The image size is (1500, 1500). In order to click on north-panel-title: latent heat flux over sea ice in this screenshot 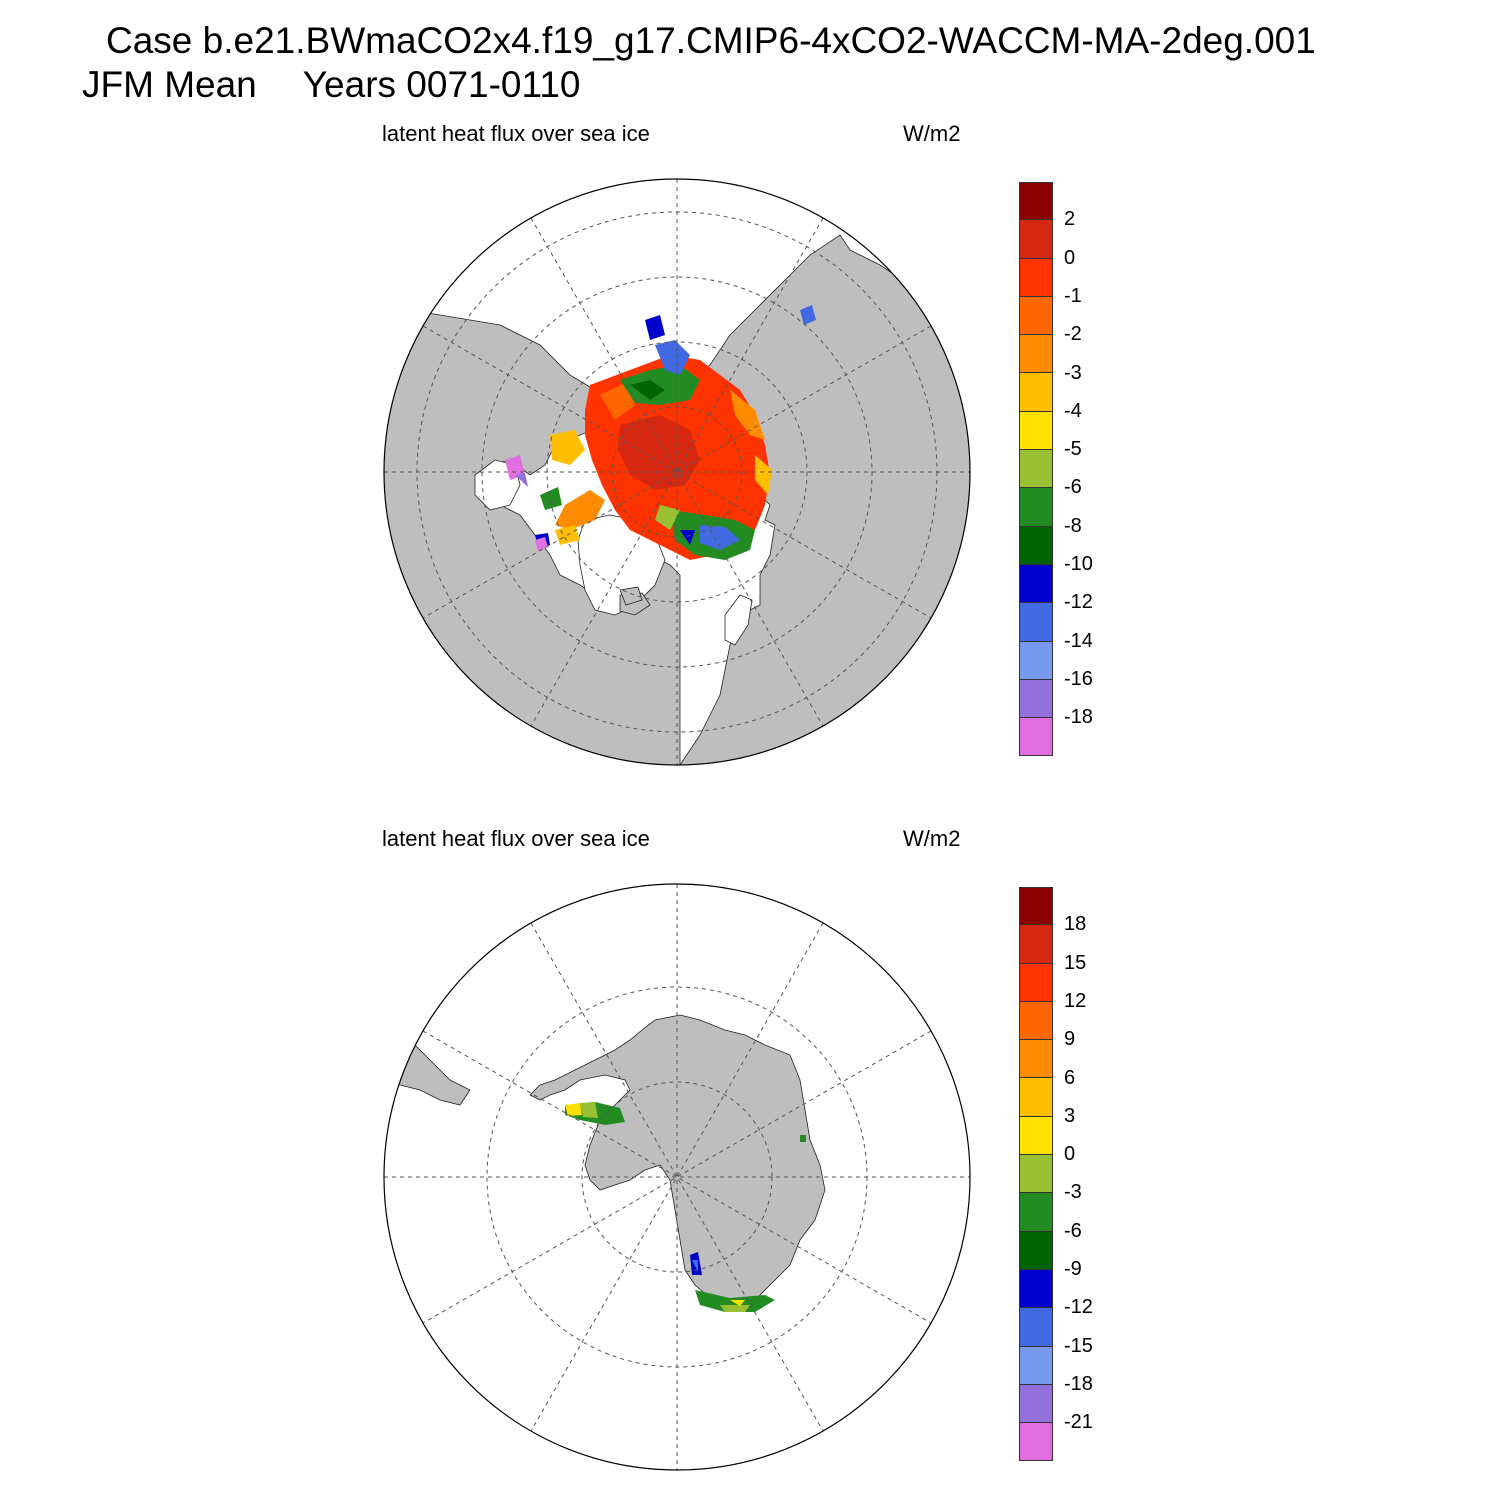, I will do `click(516, 133)`.